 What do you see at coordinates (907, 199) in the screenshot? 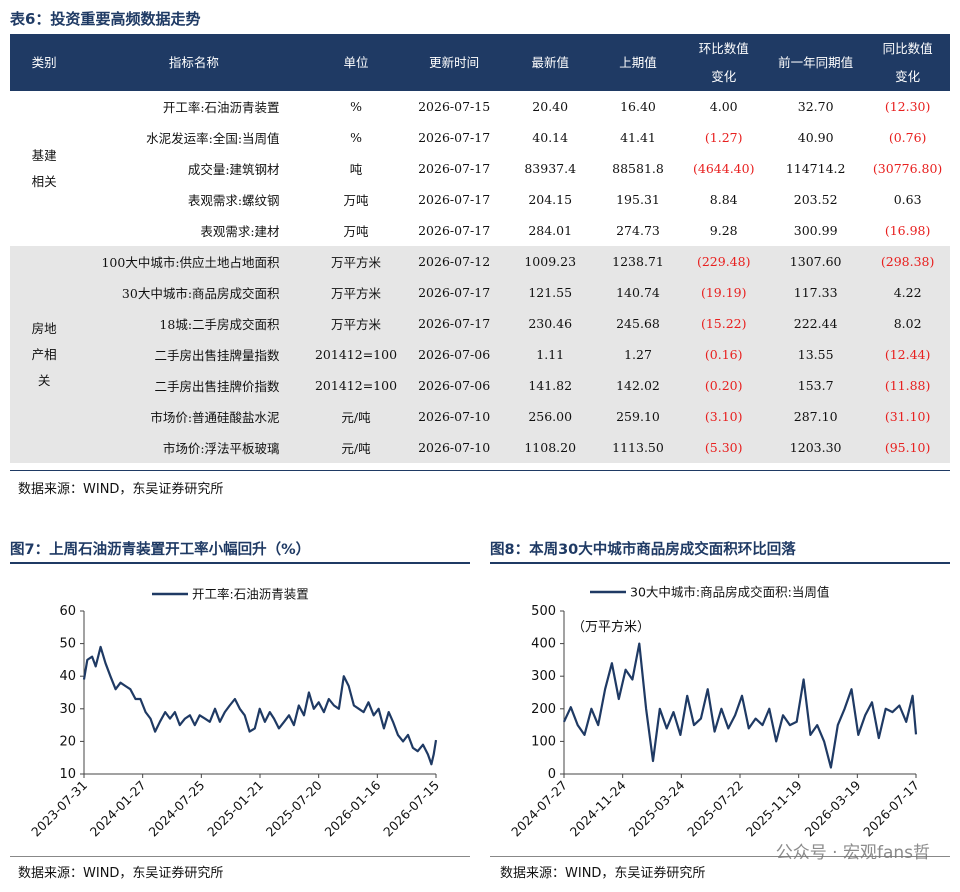
I see `cell-yoy: 0.63` at bounding box center [907, 199].